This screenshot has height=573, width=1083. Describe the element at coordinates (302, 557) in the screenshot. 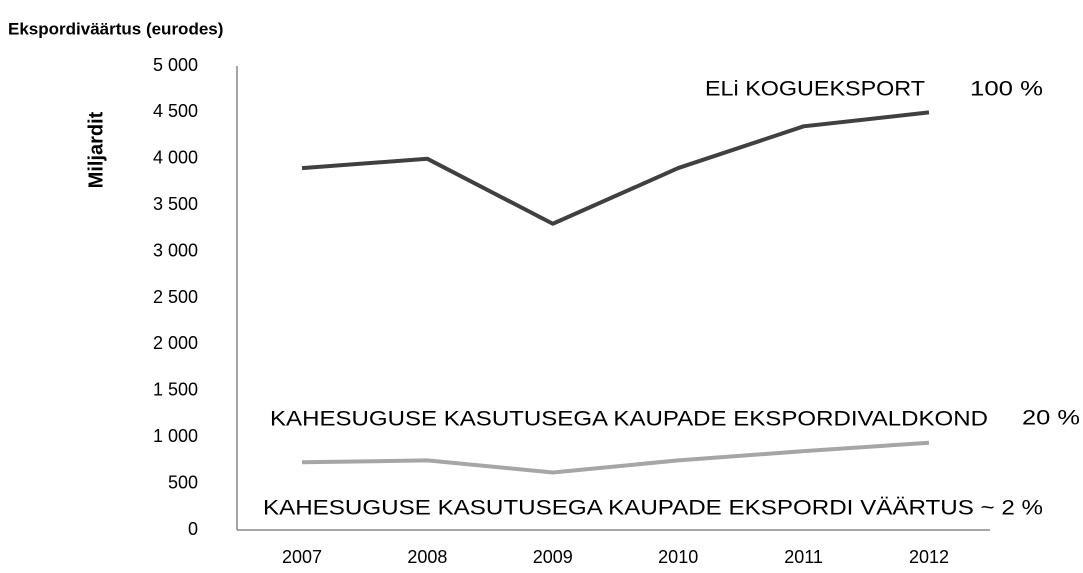

I see `x-tick-label: 2007` at that location.